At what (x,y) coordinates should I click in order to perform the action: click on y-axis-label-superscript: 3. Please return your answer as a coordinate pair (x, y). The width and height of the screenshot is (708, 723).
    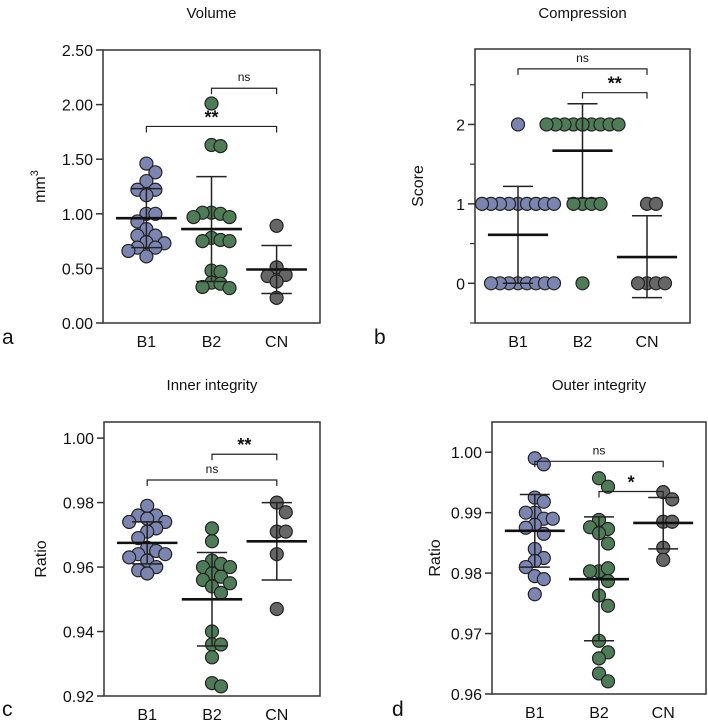
    Looking at the image, I should click on (35, 173).